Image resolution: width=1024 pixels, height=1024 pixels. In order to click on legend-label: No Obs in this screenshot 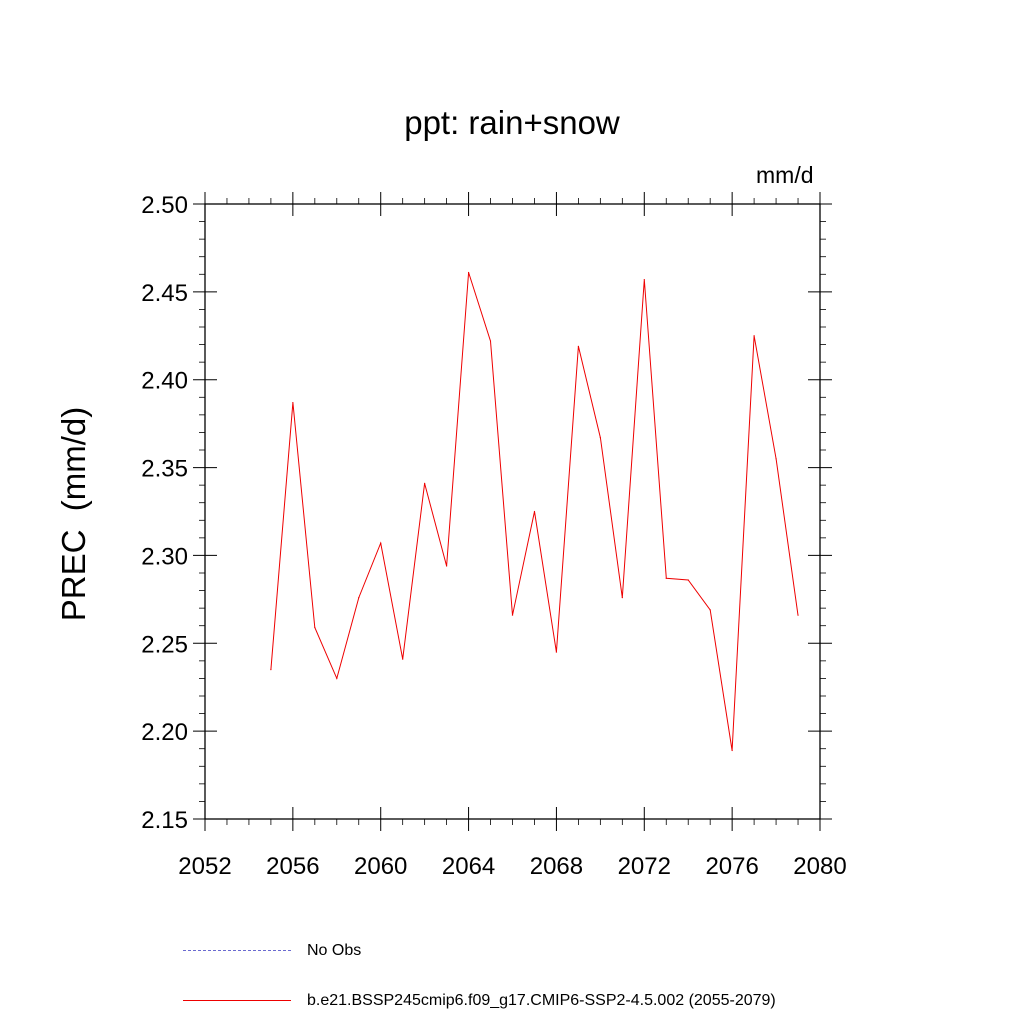, I will do `click(334, 950)`.